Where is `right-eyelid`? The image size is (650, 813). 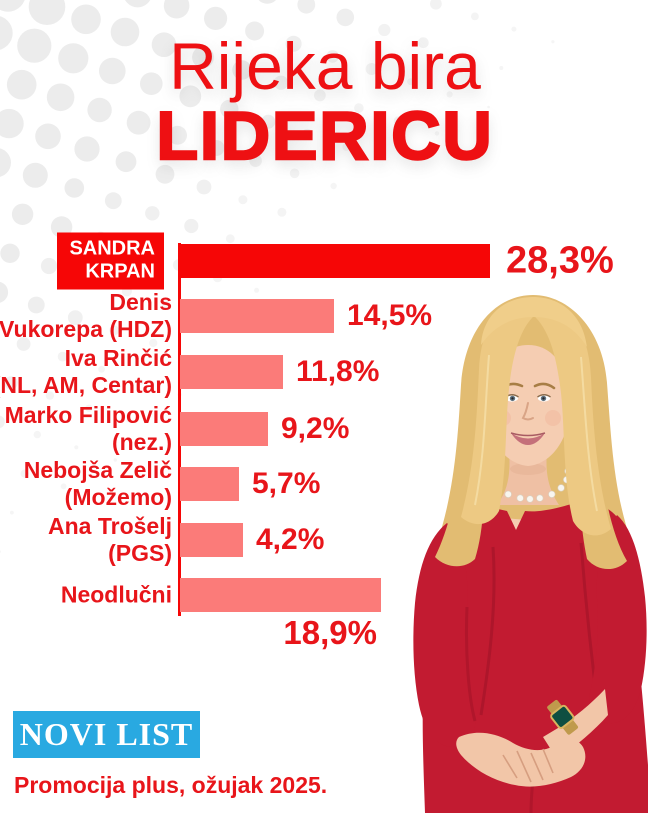
right-eyelid is located at coordinates (544, 396).